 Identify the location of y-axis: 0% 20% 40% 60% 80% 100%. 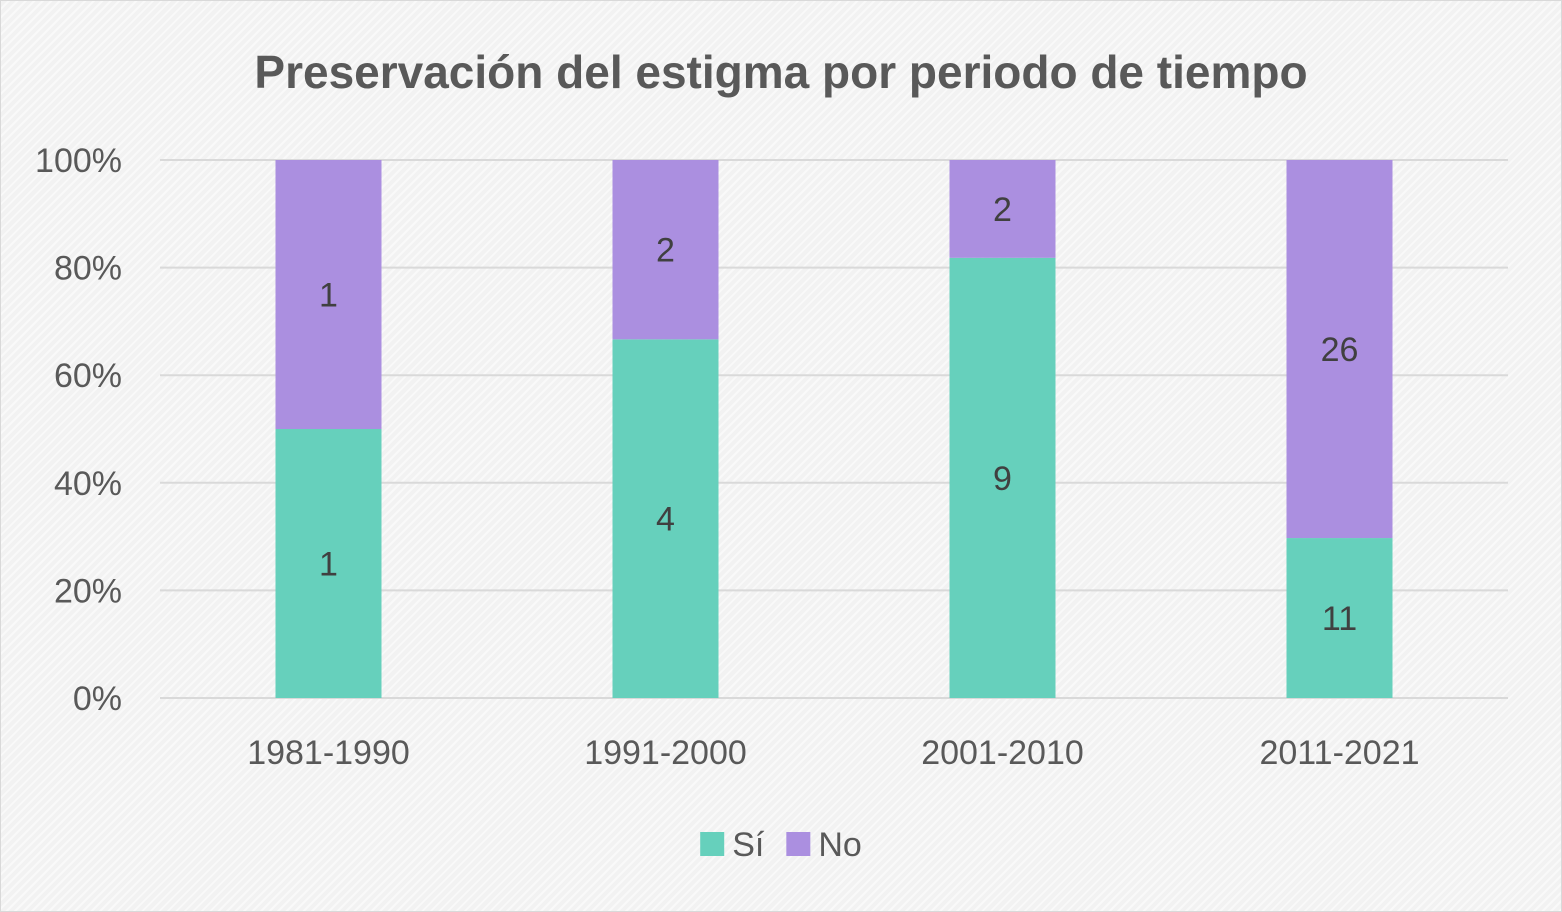
(78, 430).